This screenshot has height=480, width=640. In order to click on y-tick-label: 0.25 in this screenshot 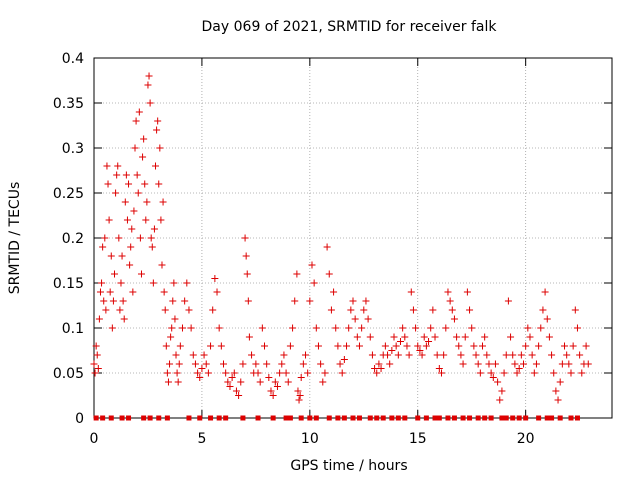, I will do `click(68, 194)`.